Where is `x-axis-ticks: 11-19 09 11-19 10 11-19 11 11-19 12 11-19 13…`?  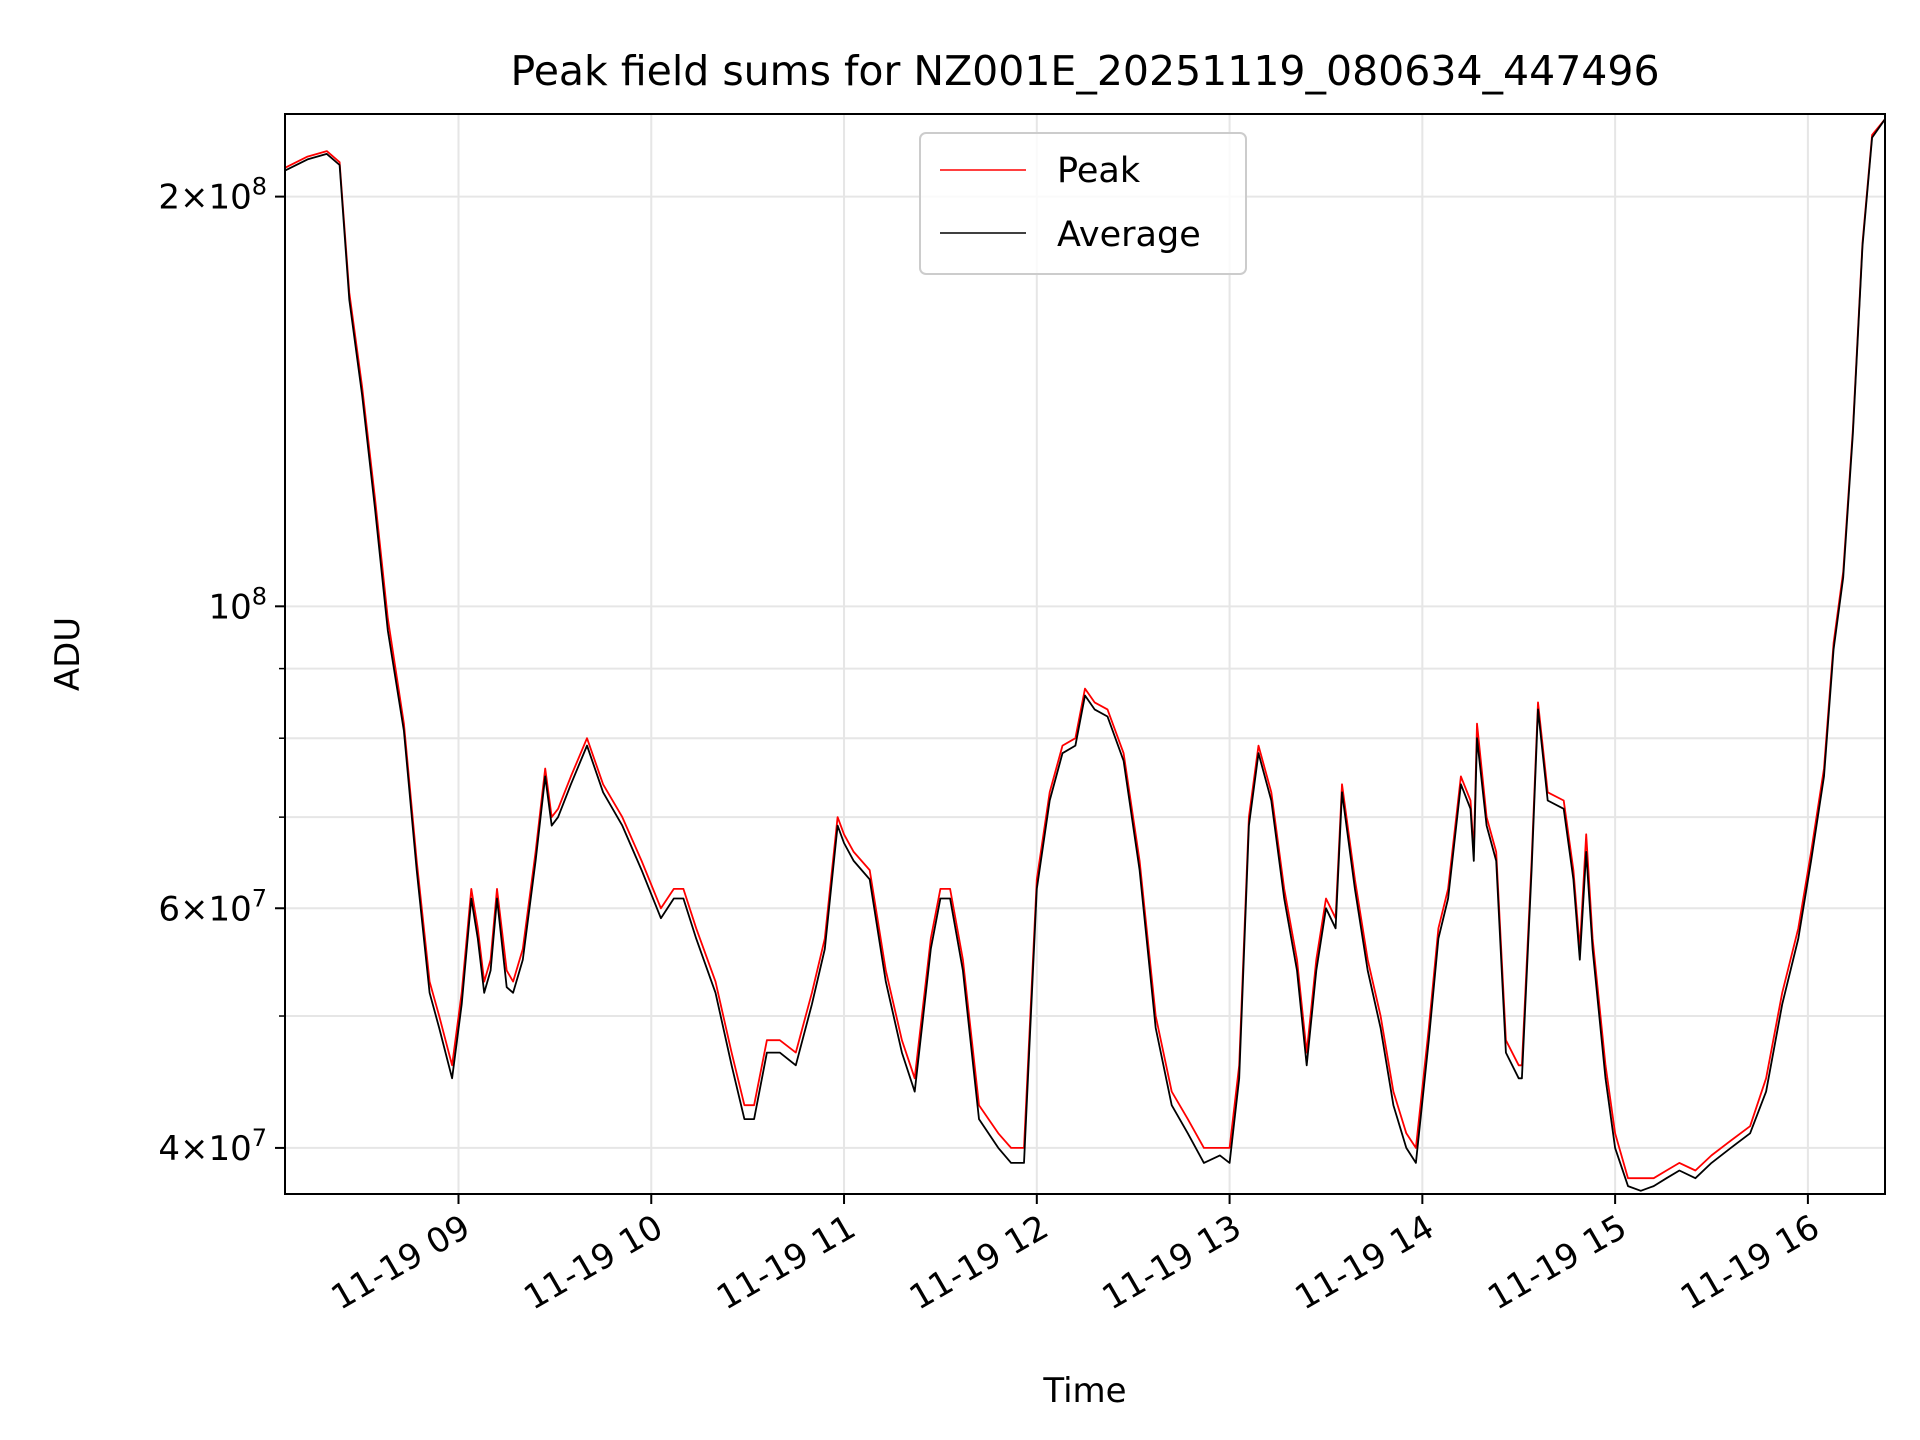 x-axis-ticks: 11-19 09 11-19 10 11-19 11 11-19 12 11-19 13… is located at coordinates (1075, 1256).